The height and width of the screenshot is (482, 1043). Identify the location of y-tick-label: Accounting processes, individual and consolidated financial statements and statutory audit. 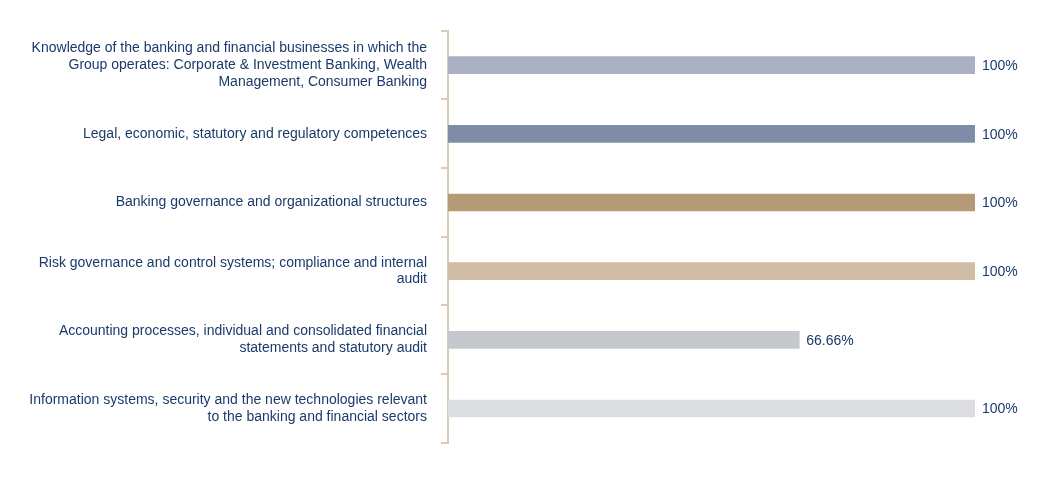
(243, 339).